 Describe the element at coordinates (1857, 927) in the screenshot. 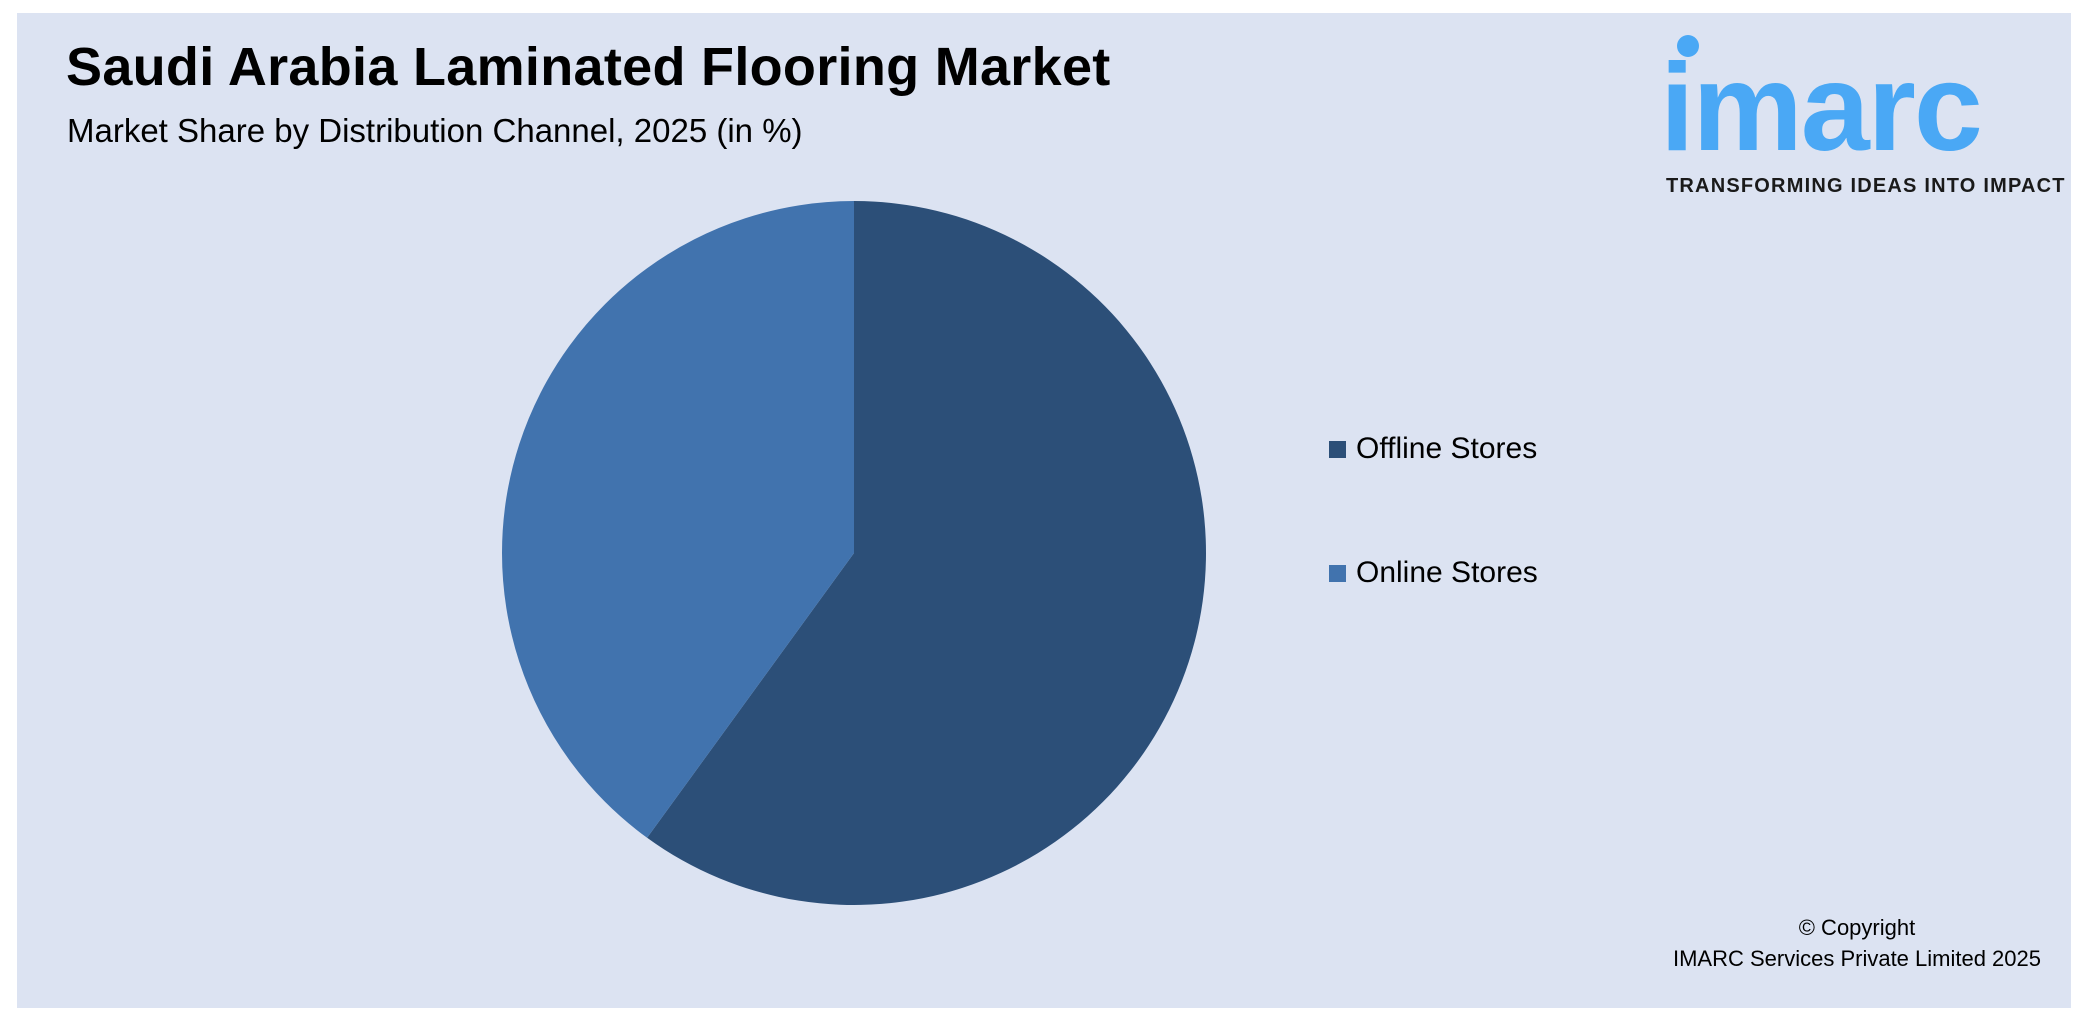

I see `copyright-line1: © Copyright` at that location.